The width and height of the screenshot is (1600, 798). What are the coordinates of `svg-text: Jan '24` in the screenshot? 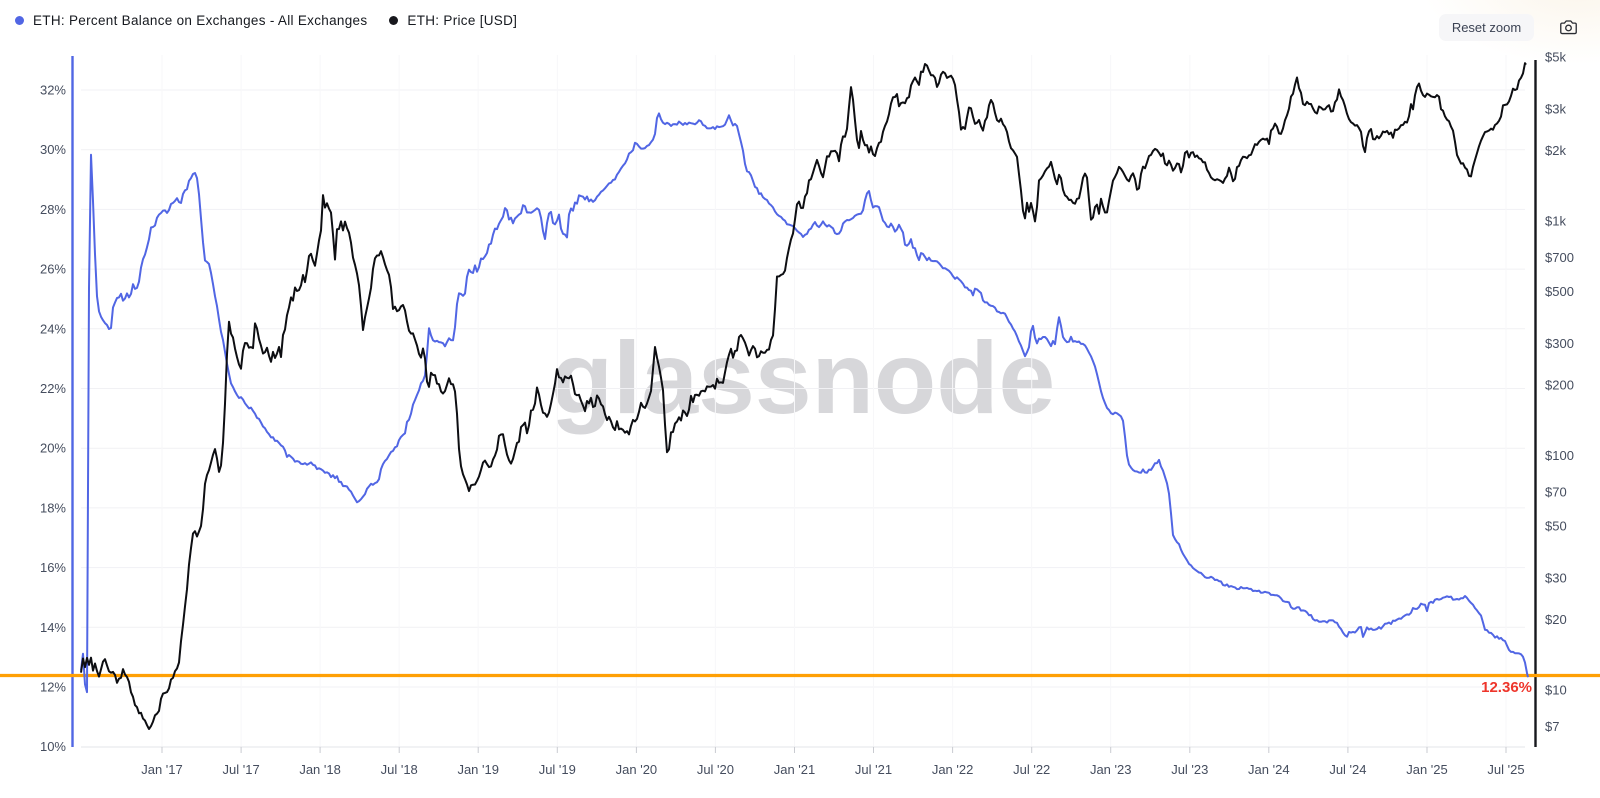 It's located at (1269, 769).